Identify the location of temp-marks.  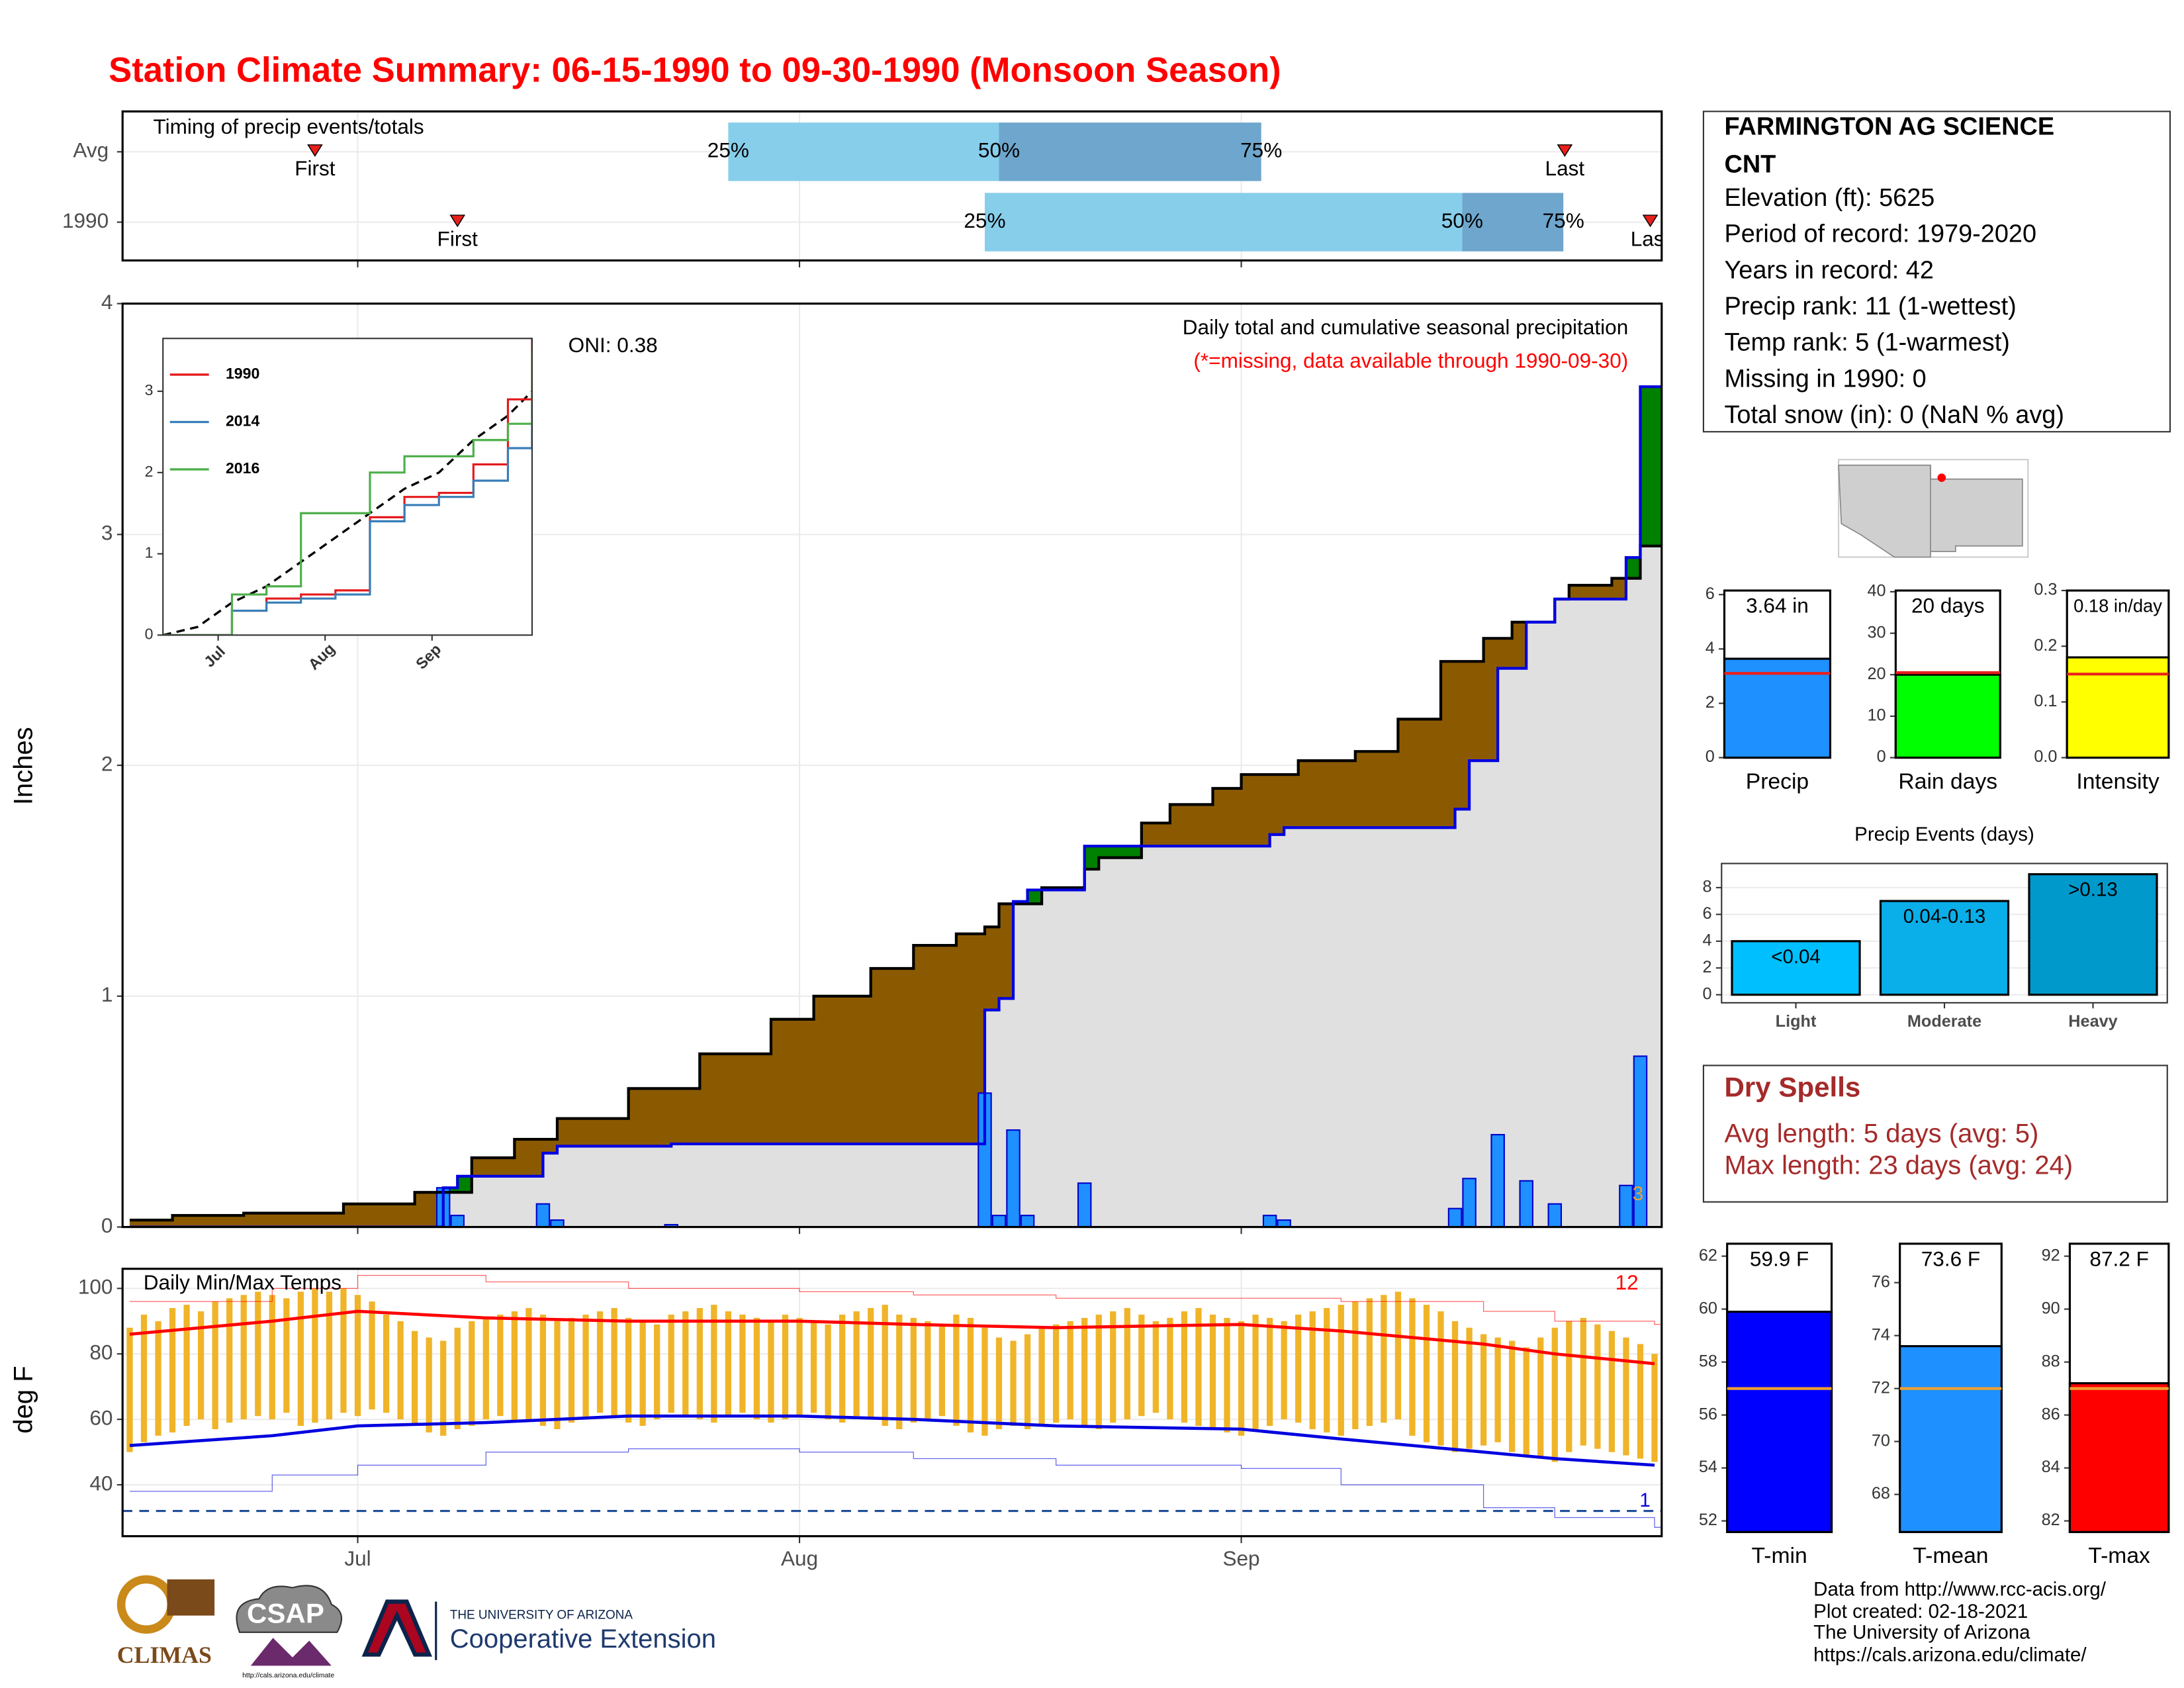
(892, 1401).